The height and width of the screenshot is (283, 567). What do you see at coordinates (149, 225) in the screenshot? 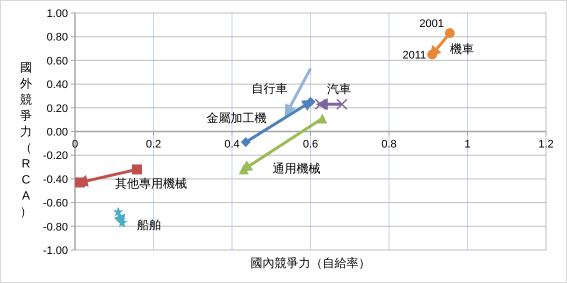
I see `series-label: 船舶` at bounding box center [149, 225].